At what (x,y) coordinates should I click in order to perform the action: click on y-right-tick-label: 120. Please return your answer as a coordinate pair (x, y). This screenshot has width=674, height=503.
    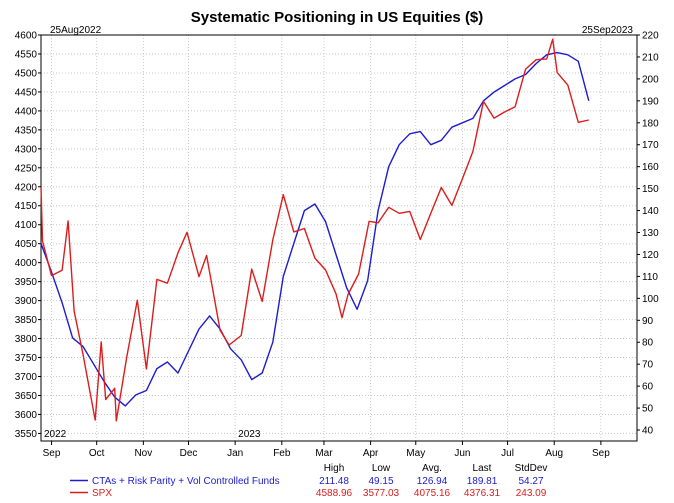
    Looking at the image, I should click on (650, 255).